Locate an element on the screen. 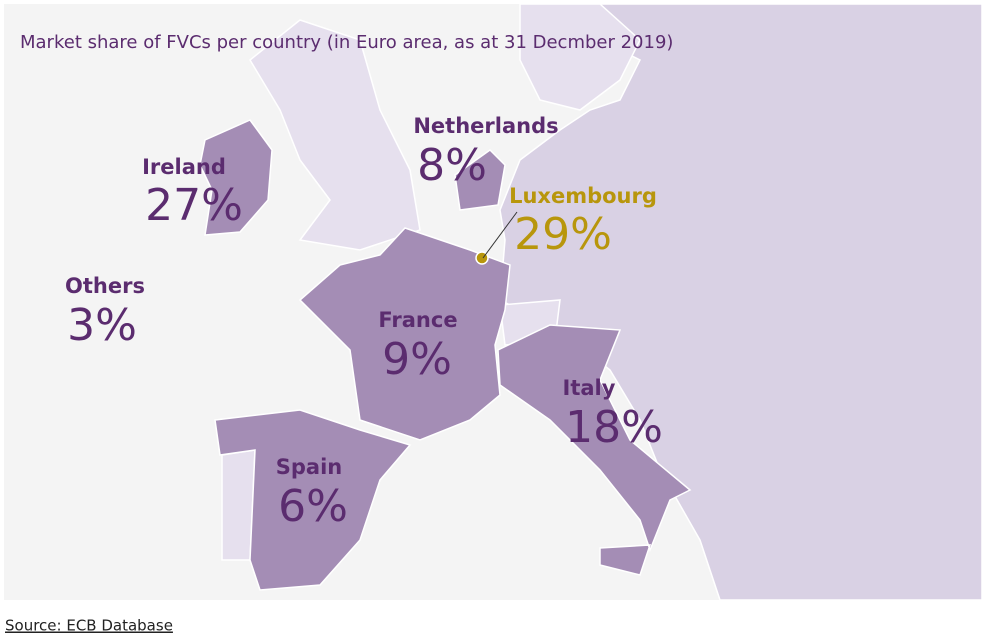 The image size is (986, 640). country-label: Others is located at coordinates (105, 286).